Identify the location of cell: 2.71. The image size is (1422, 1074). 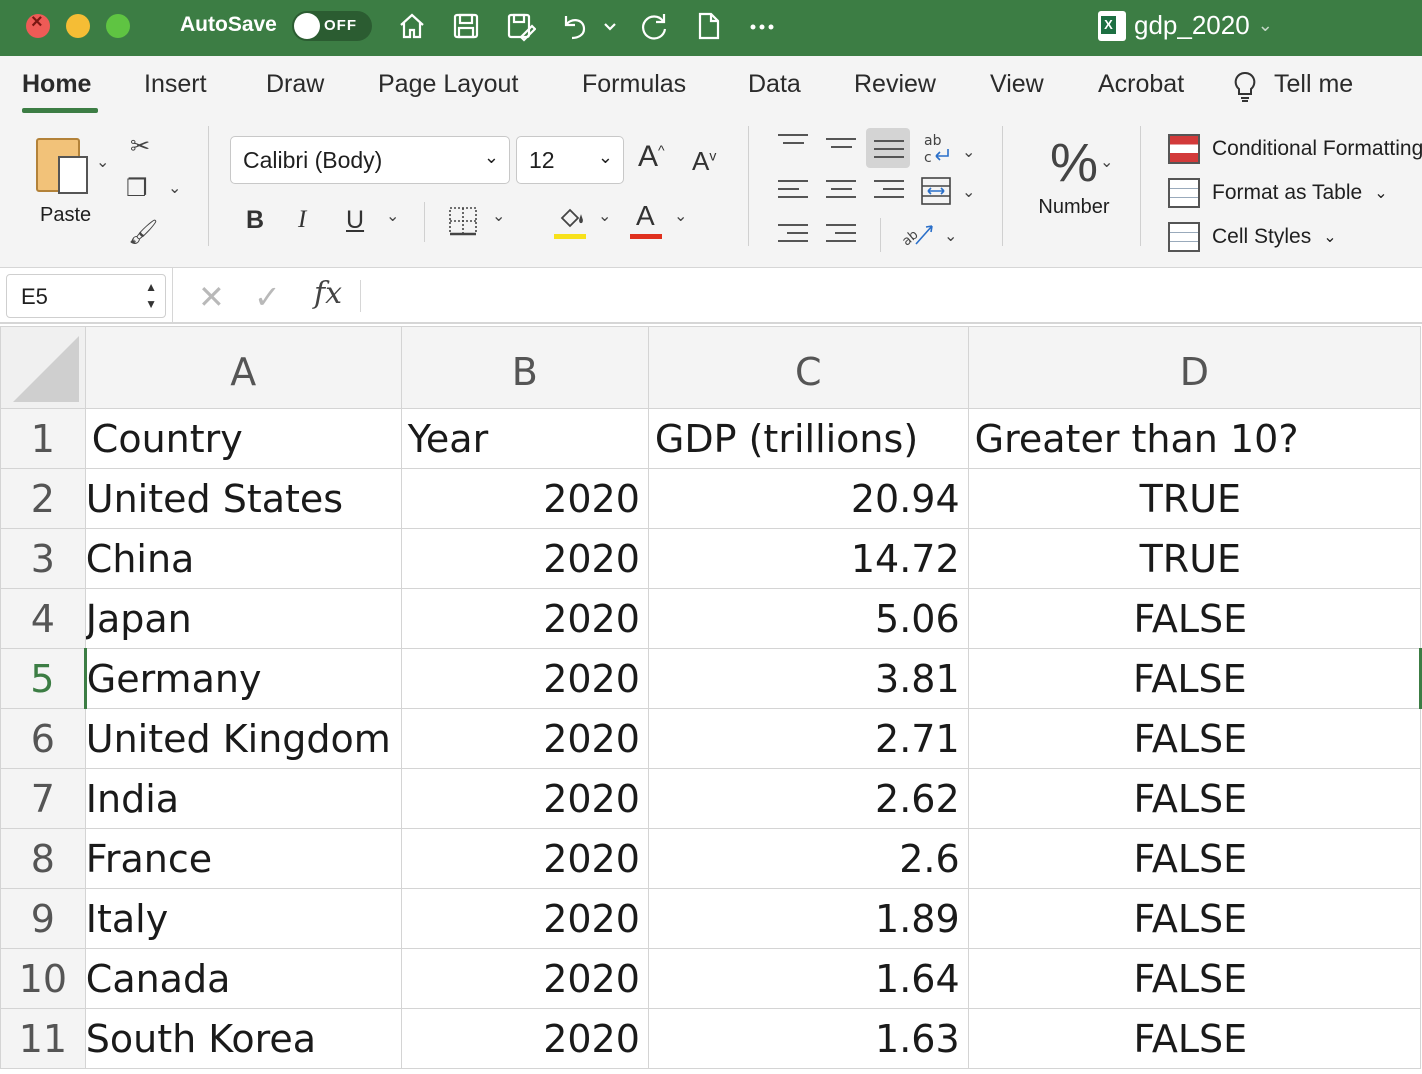
(808, 738).